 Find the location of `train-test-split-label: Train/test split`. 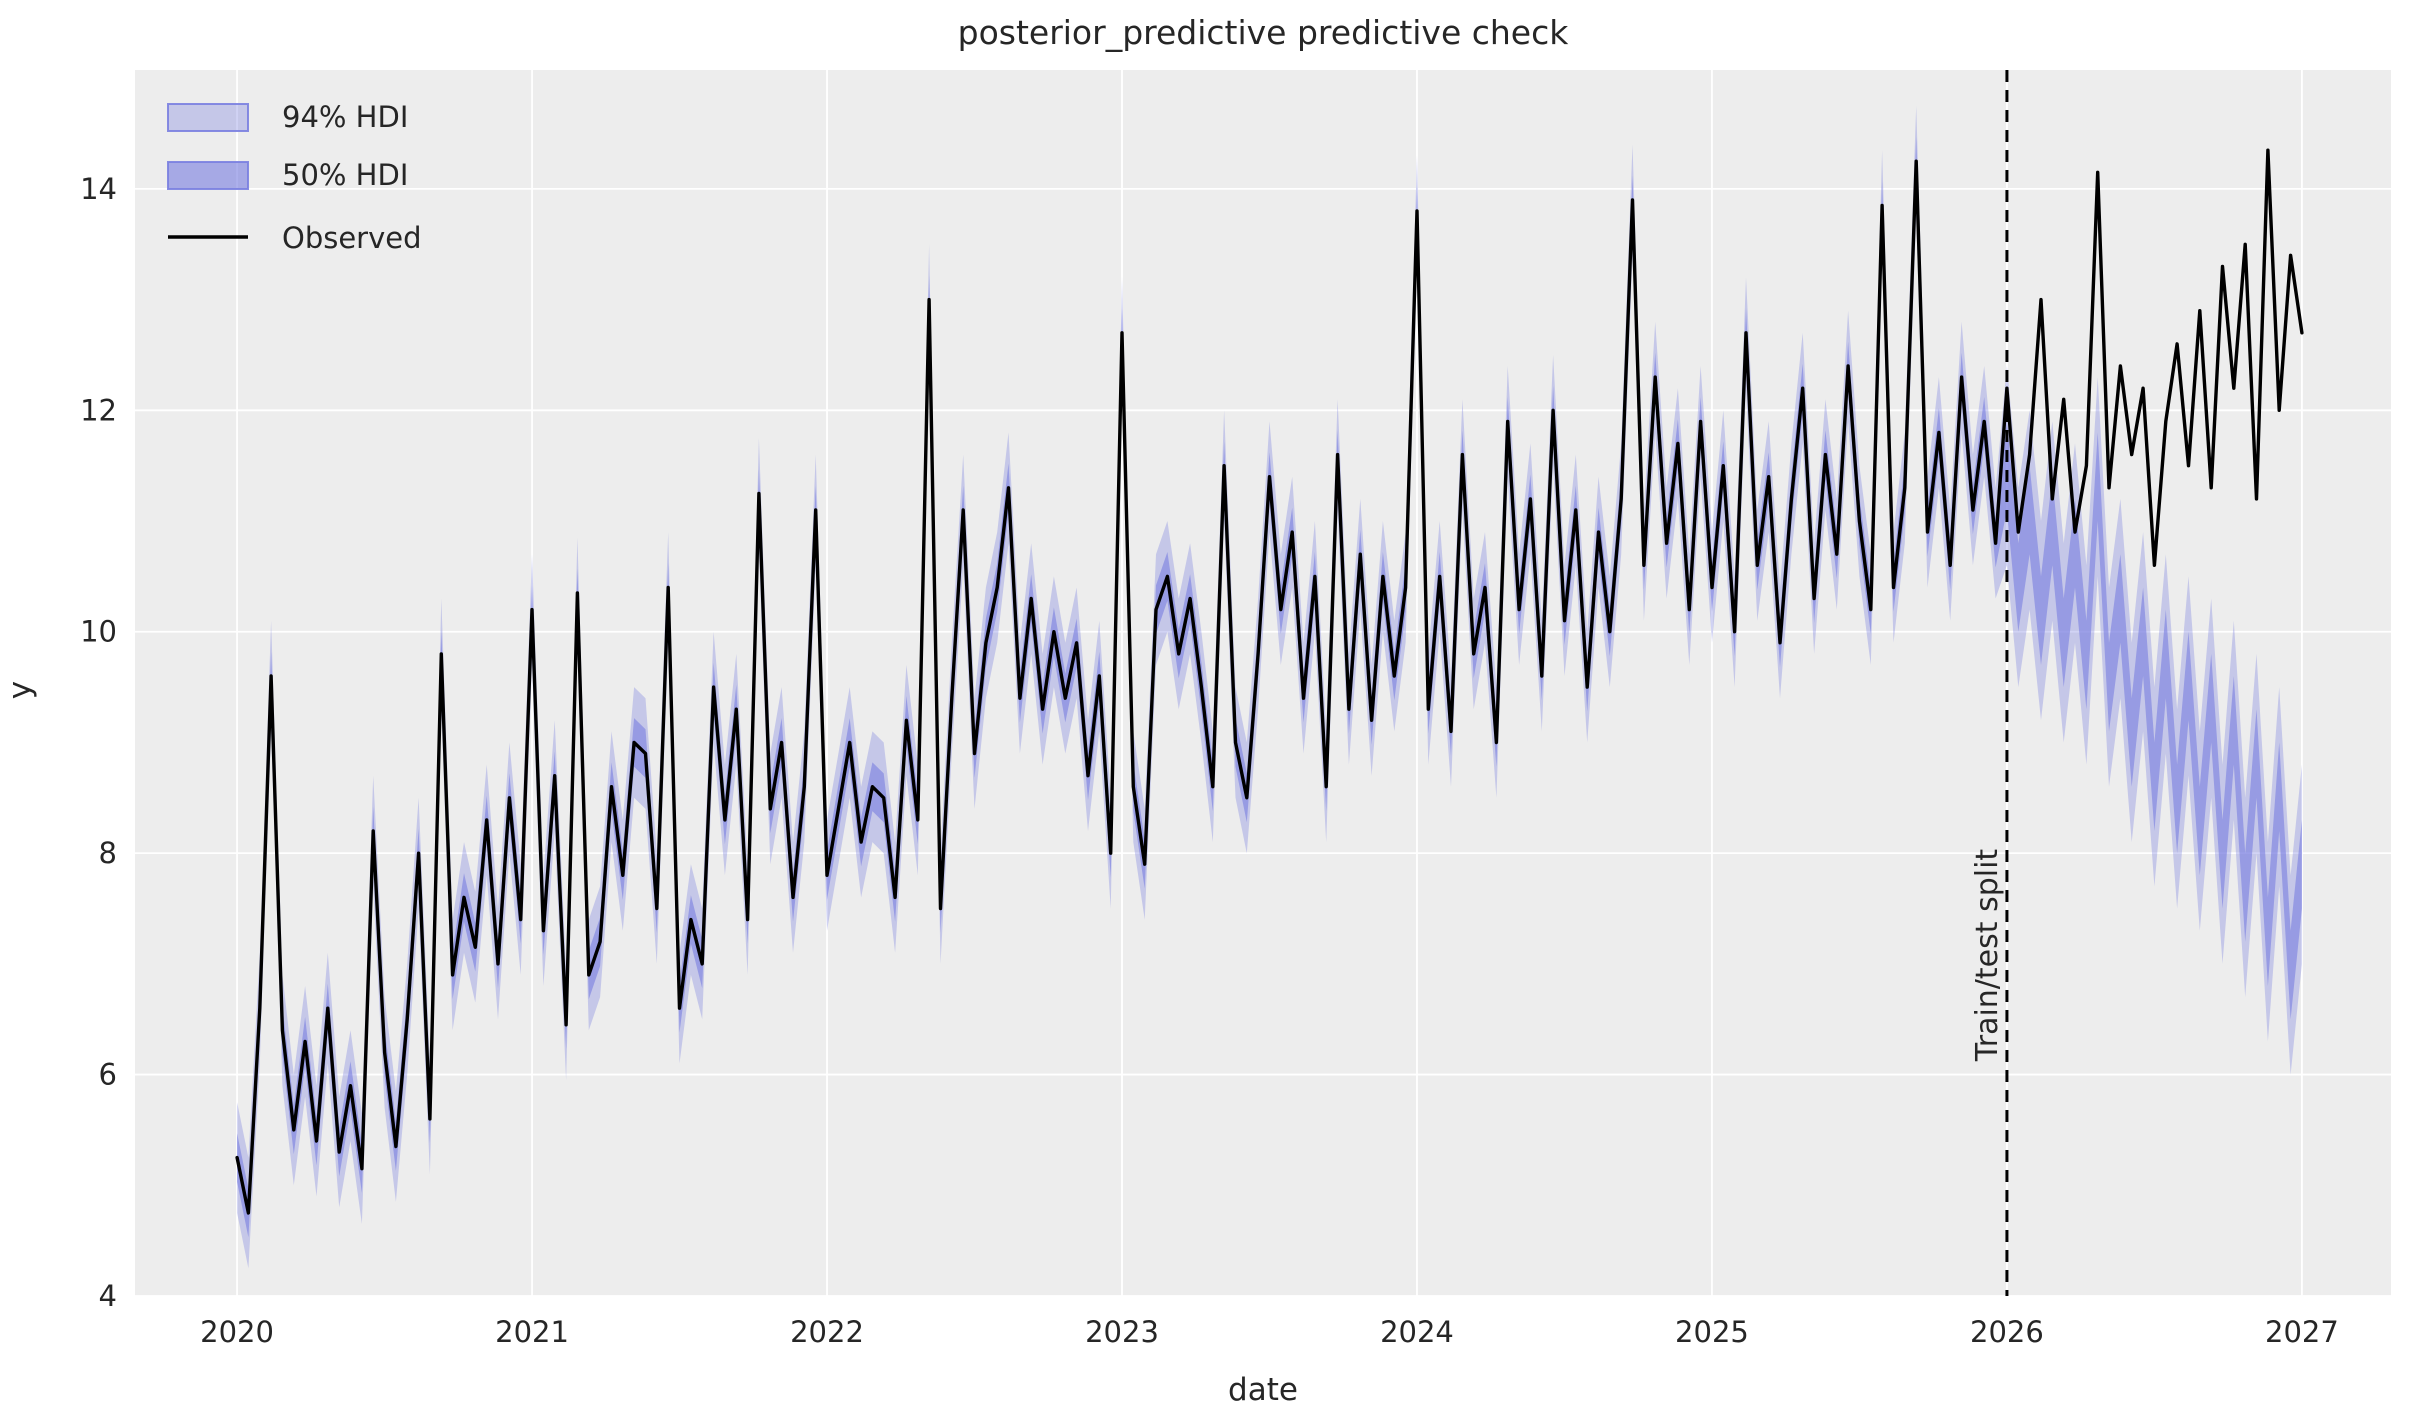

train-test-split-label: Train/test split is located at coordinates (1987, 956).